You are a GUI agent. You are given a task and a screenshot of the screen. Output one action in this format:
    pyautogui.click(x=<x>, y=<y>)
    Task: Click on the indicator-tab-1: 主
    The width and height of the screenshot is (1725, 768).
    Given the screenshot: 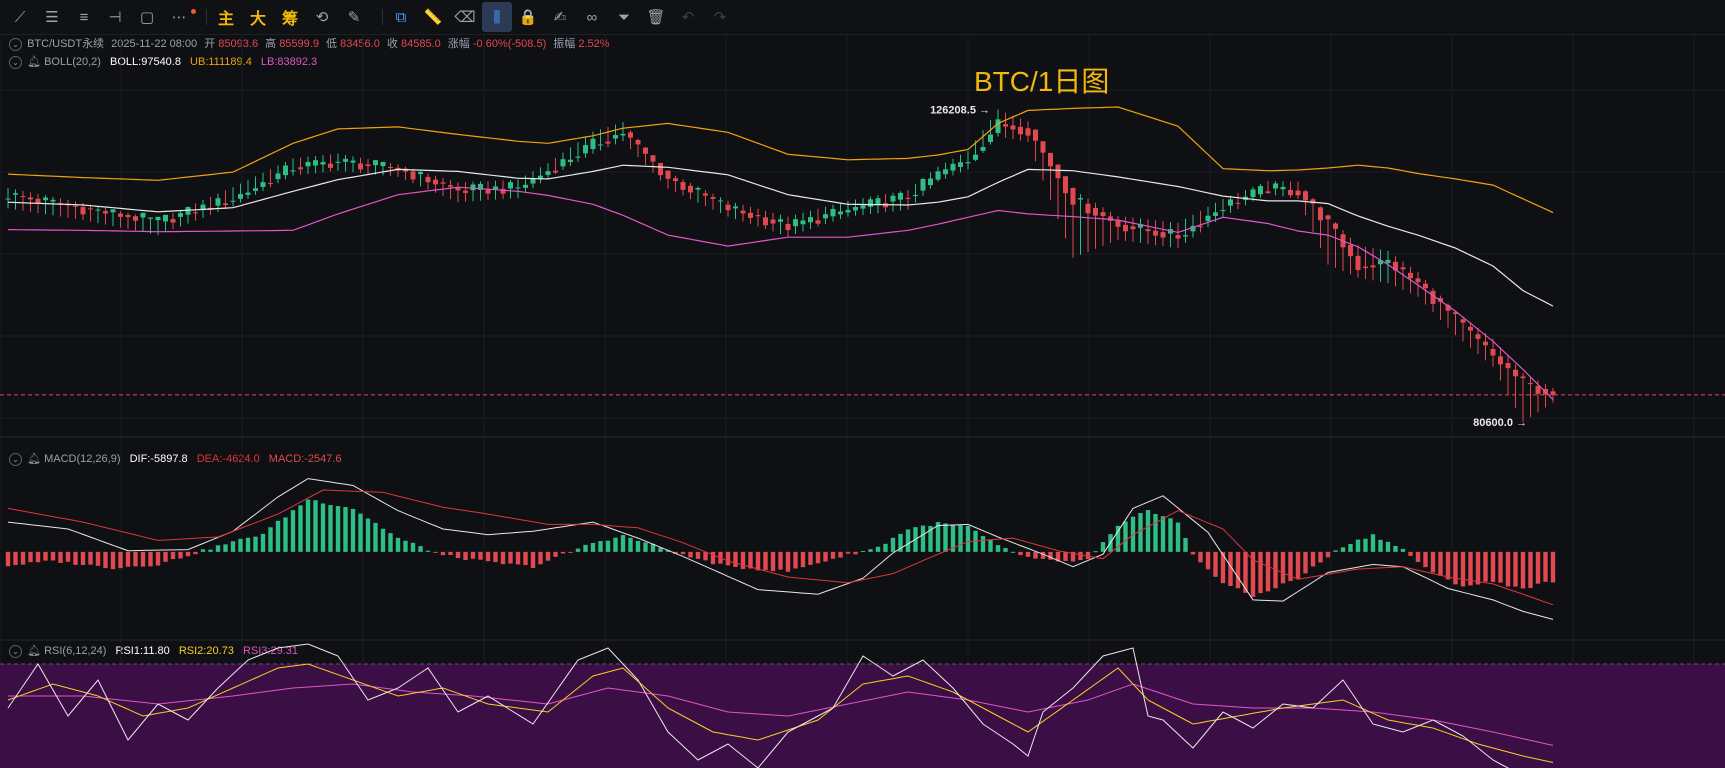 What is the action you would take?
    pyautogui.click(x=225, y=19)
    